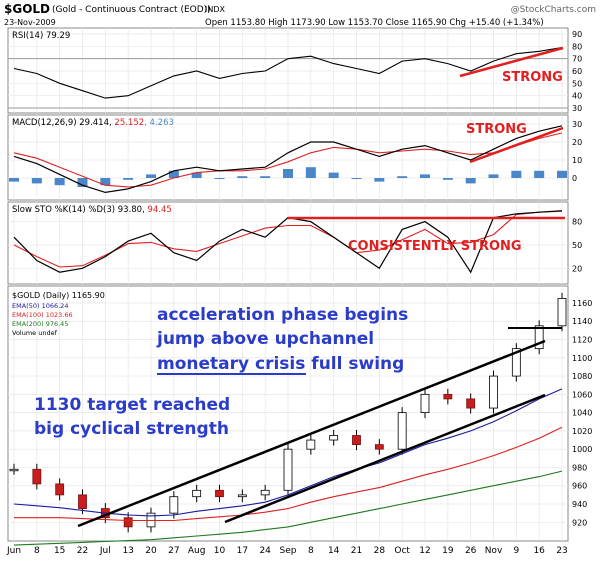  I want to click on macd-tick-label: 20, so click(577, 142).